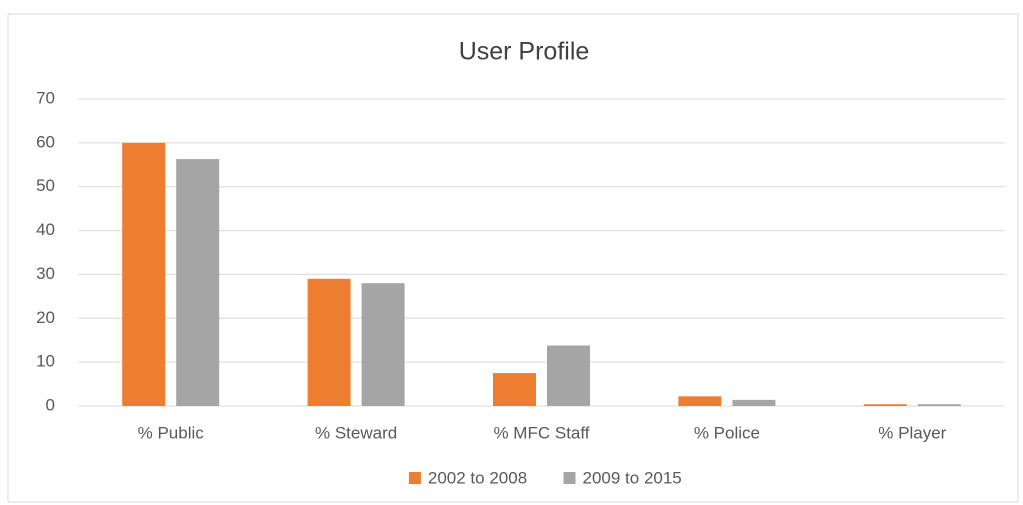 Image resolution: width=1023 pixels, height=505 pixels. Describe the element at coordinates (50, 404) in the screenshot. I see `y-tick-label: 0` at that location.